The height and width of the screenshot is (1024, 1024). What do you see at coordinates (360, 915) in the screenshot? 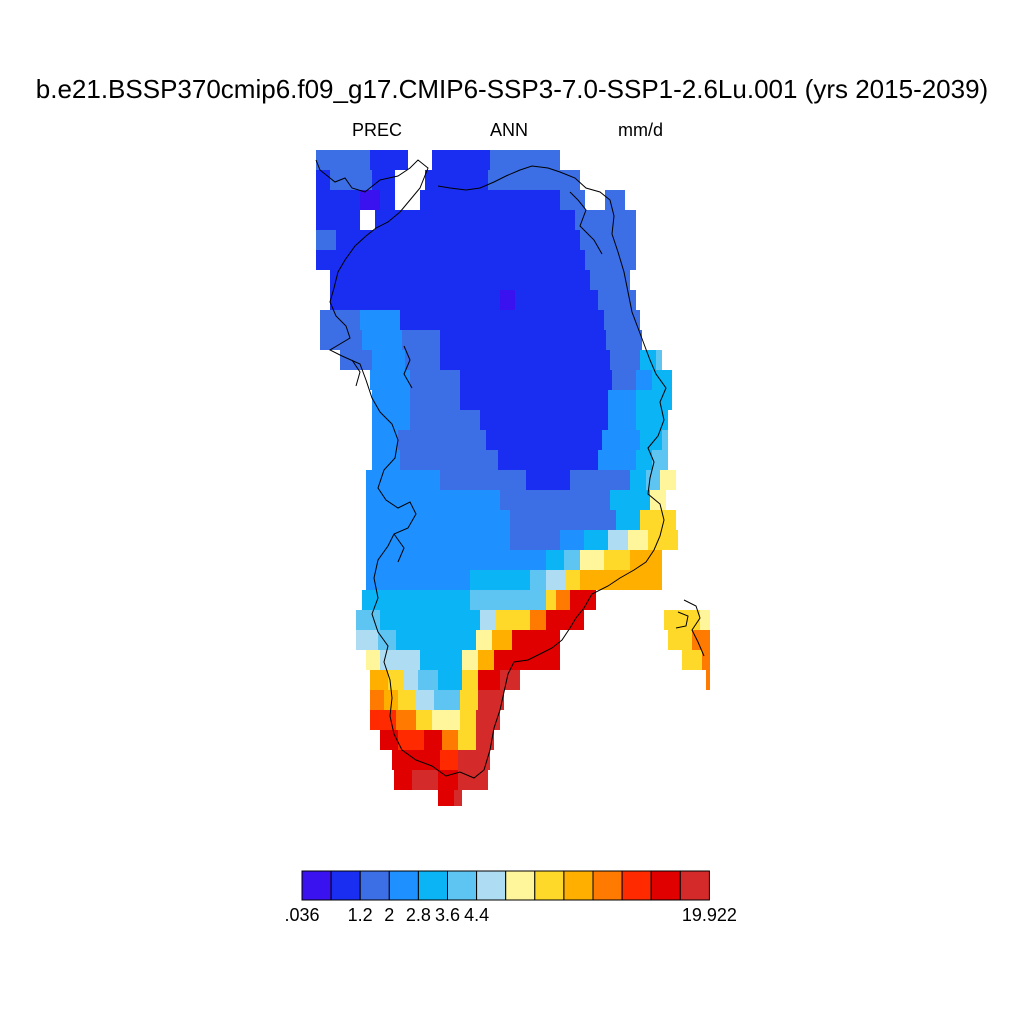
I see `colorbar-tick-label: 1.2` at bounding box center [360, 915].